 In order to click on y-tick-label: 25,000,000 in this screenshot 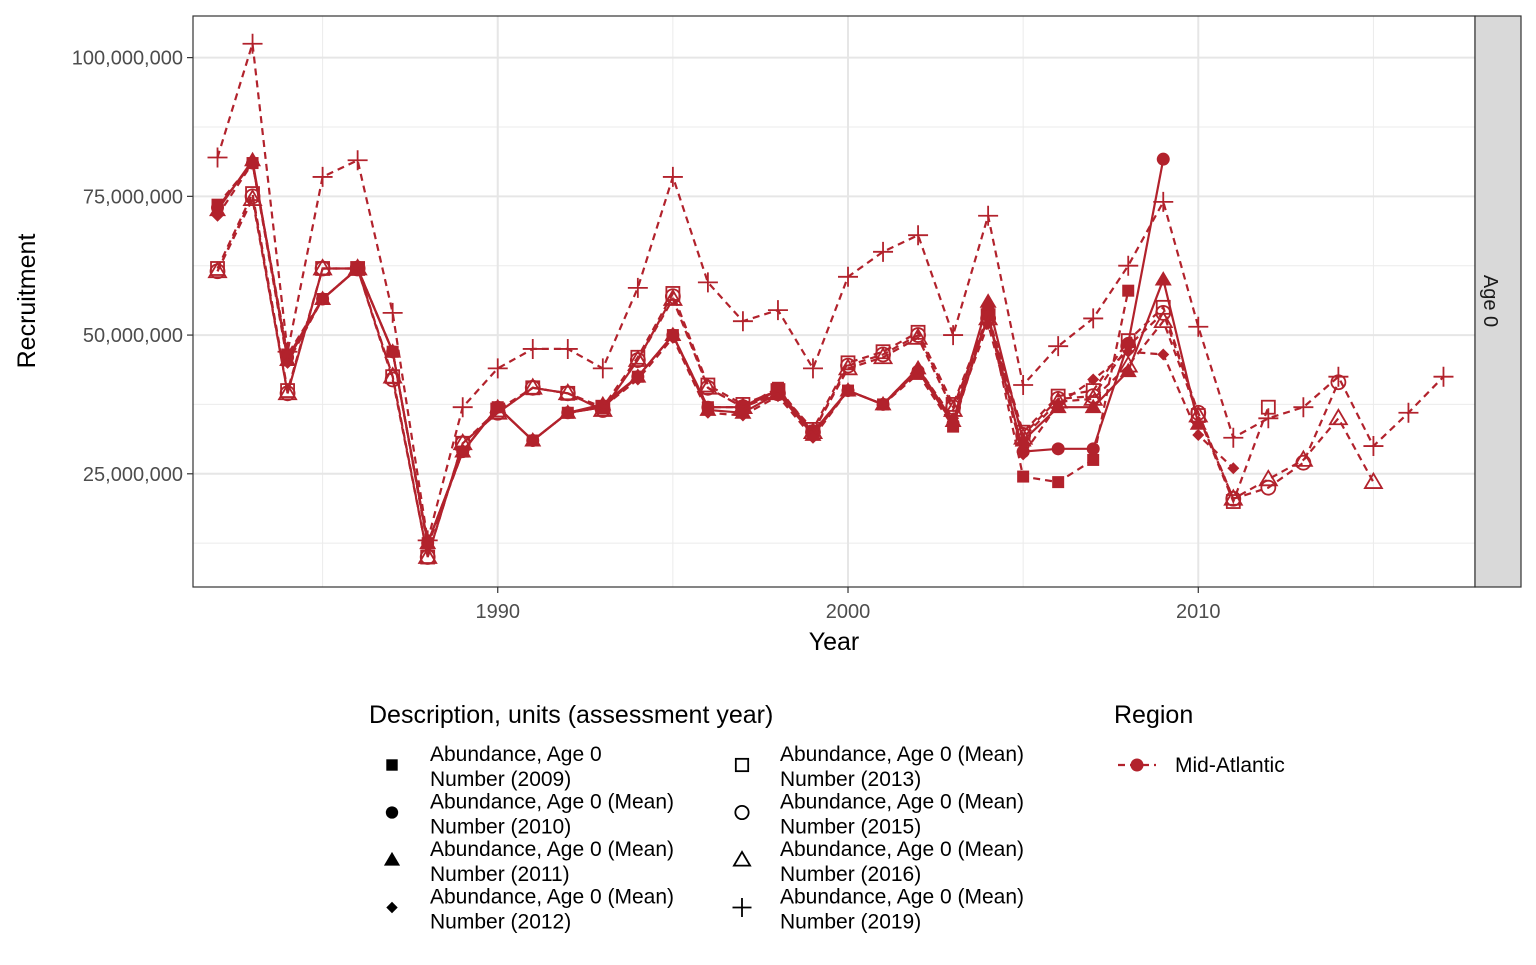, I will do `click(133, 475)`.